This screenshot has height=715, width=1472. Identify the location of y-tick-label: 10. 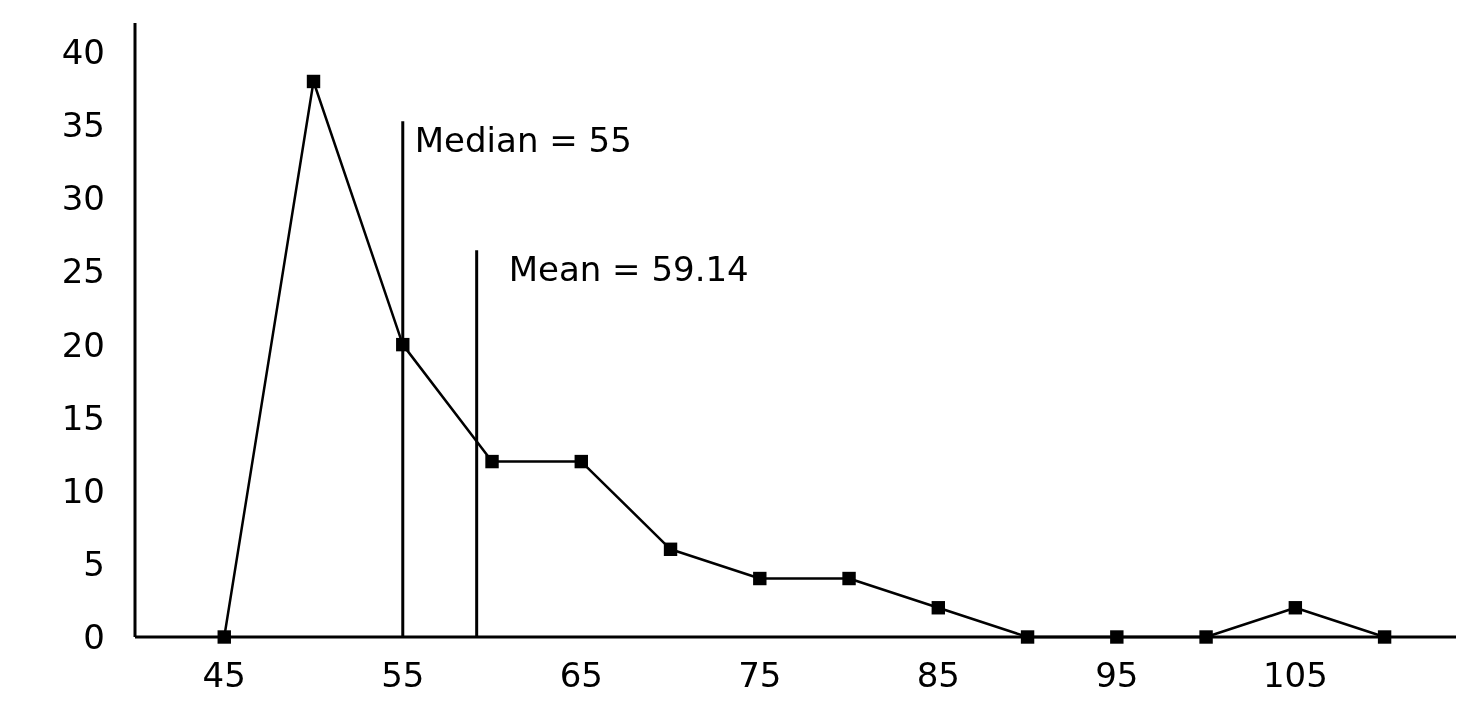
(83, 490).